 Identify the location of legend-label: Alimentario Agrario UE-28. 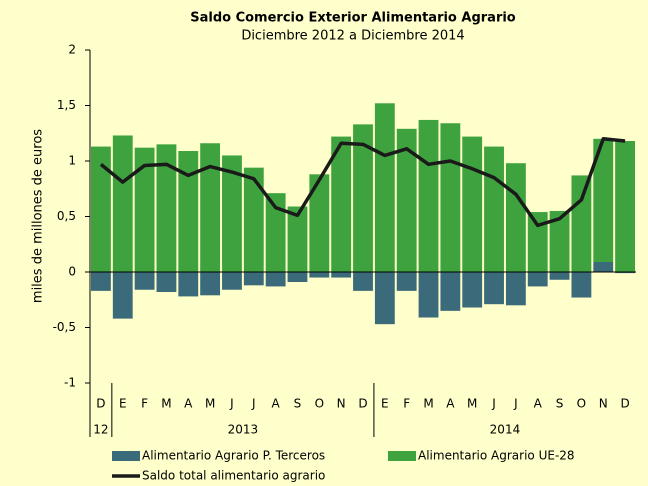
(496, 456).